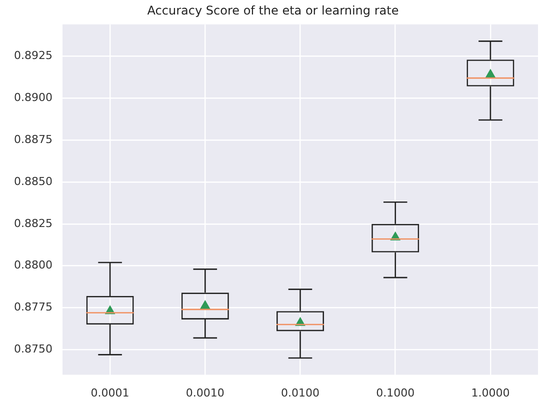 The height and width of the screenshot is (416, 544). Describe the element at coordinates (33, 349) in the screenshot. I see `y-tick-label: 0.8750` at that location.